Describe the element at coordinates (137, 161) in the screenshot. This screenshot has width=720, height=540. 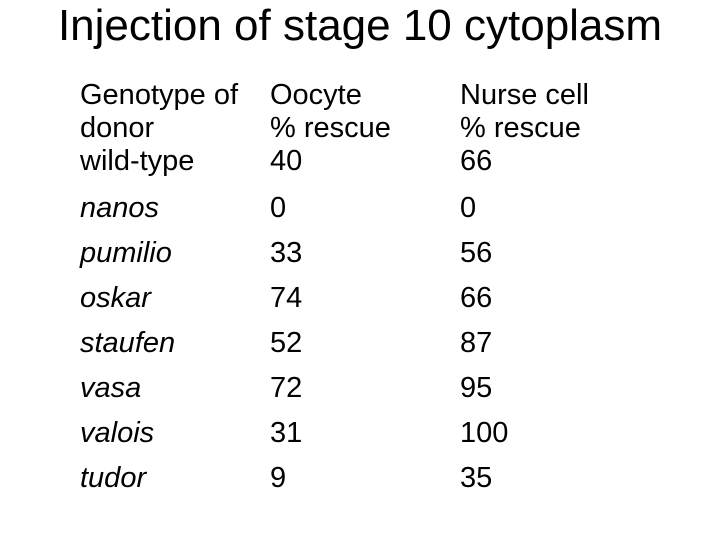
I see `genotype-cell: wild-type` at that location.